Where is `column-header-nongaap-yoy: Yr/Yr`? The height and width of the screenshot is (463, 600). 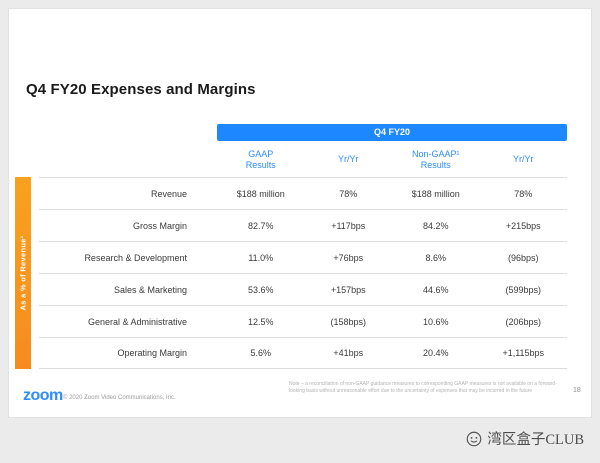 column-header-nongaap-yoy: Yr/Yr is located at coordinates (523, 159).